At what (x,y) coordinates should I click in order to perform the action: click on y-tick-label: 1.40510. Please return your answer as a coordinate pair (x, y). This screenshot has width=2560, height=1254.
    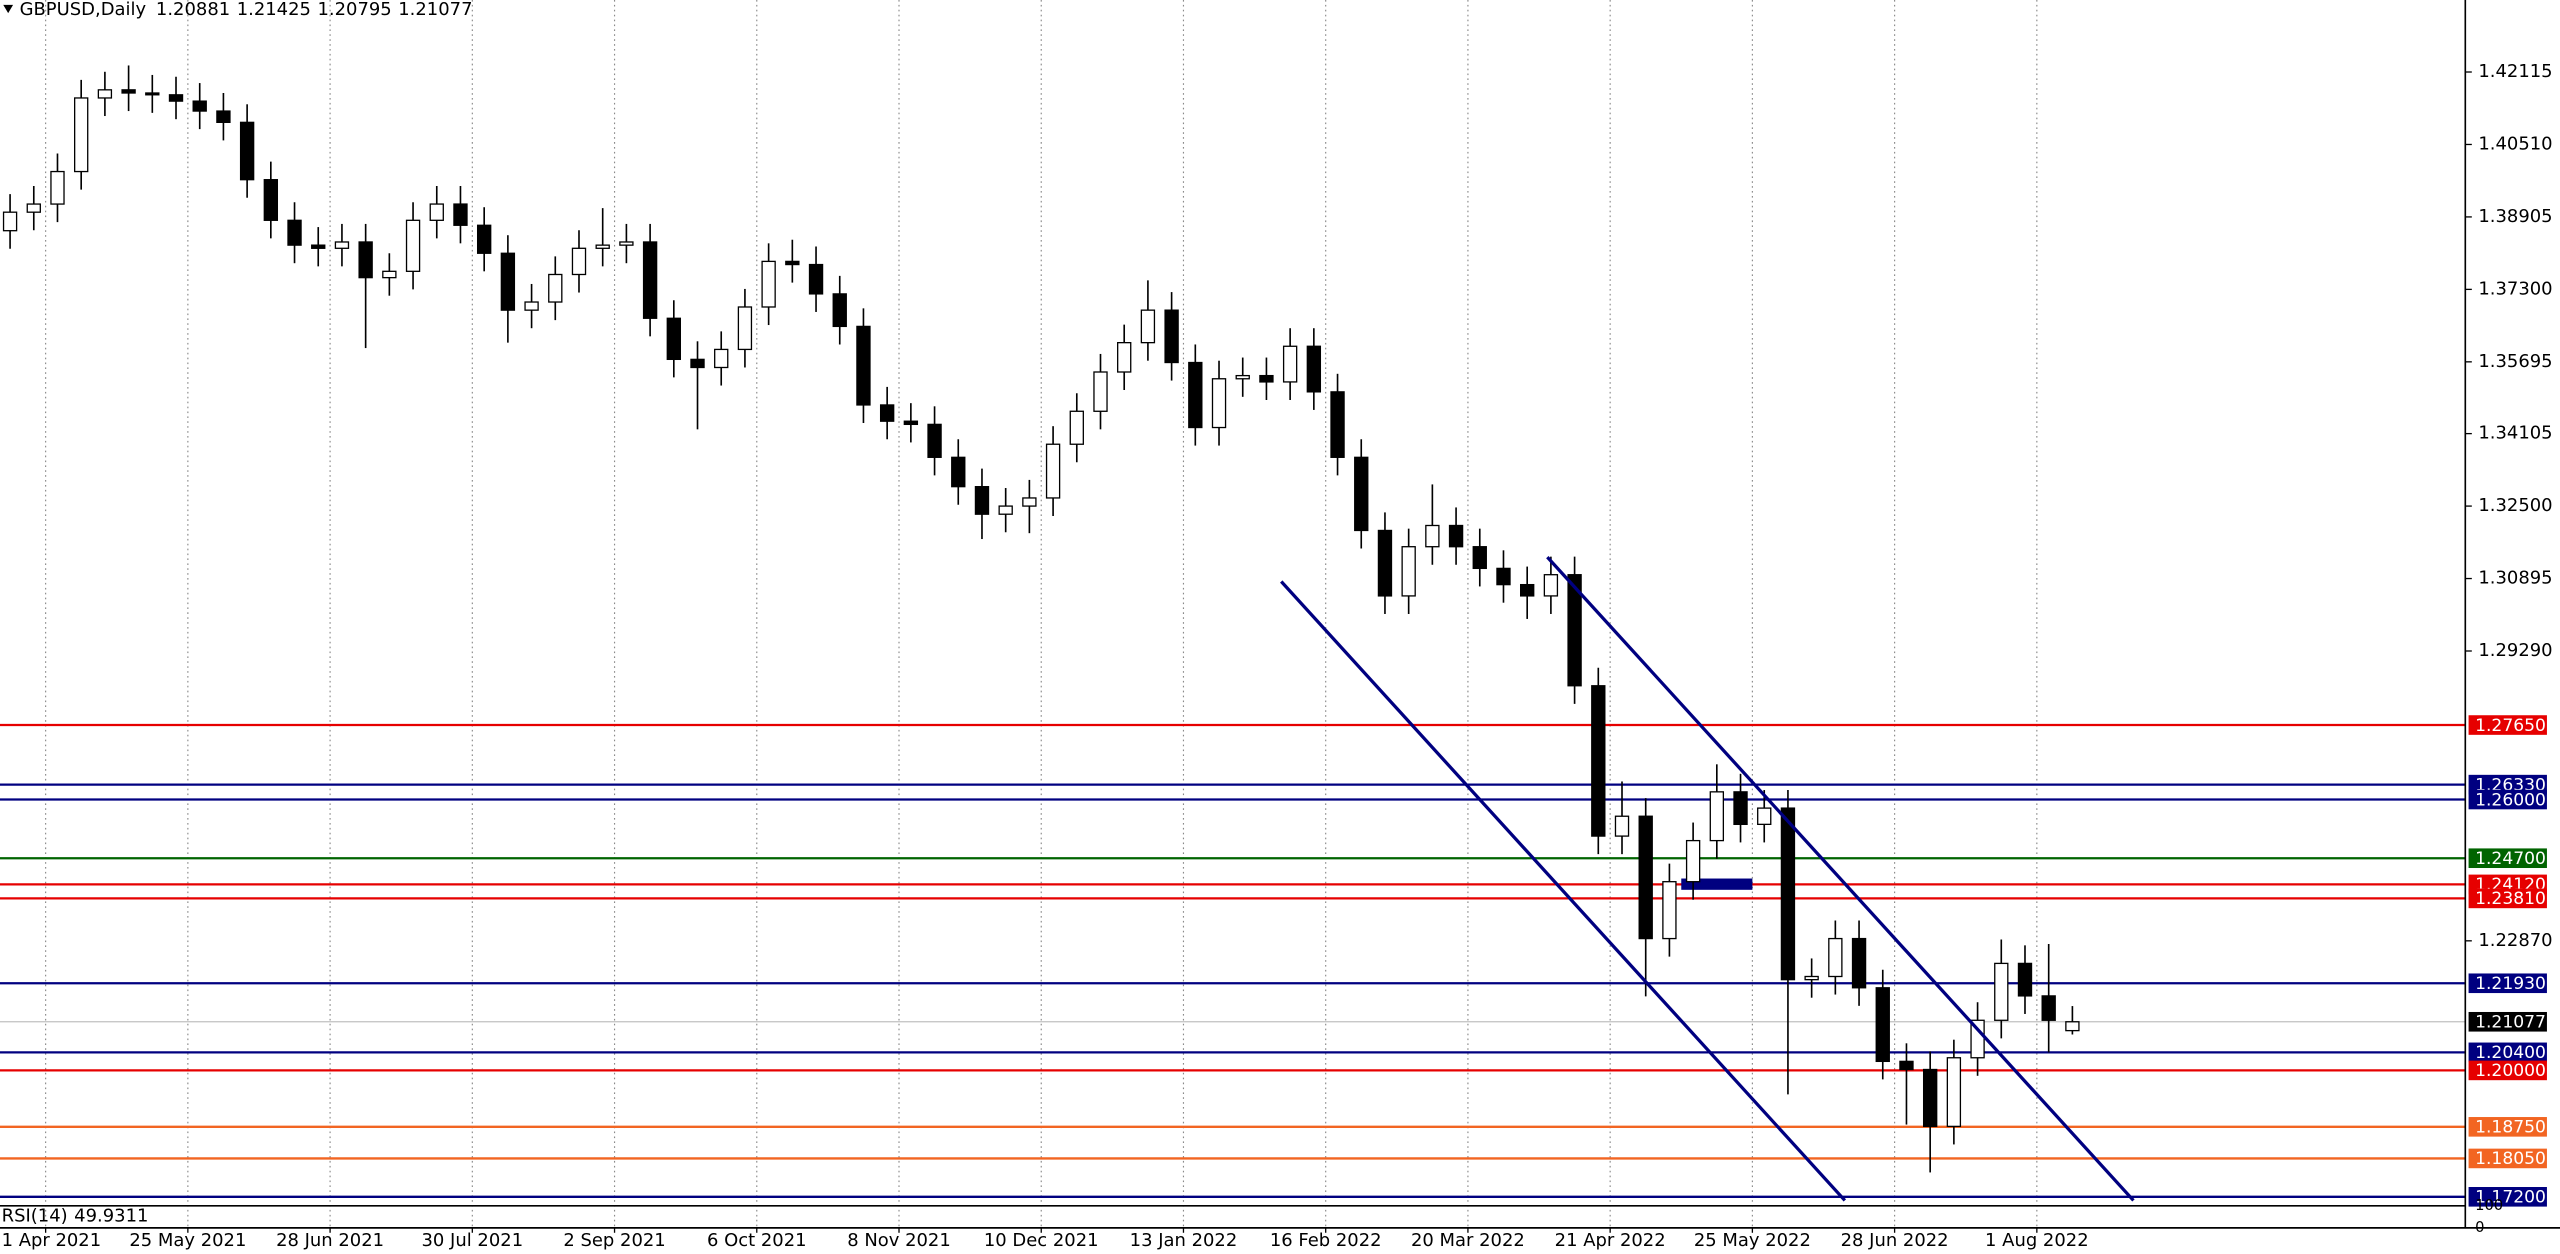
    Looking at the image, I should click on (2515, 143).